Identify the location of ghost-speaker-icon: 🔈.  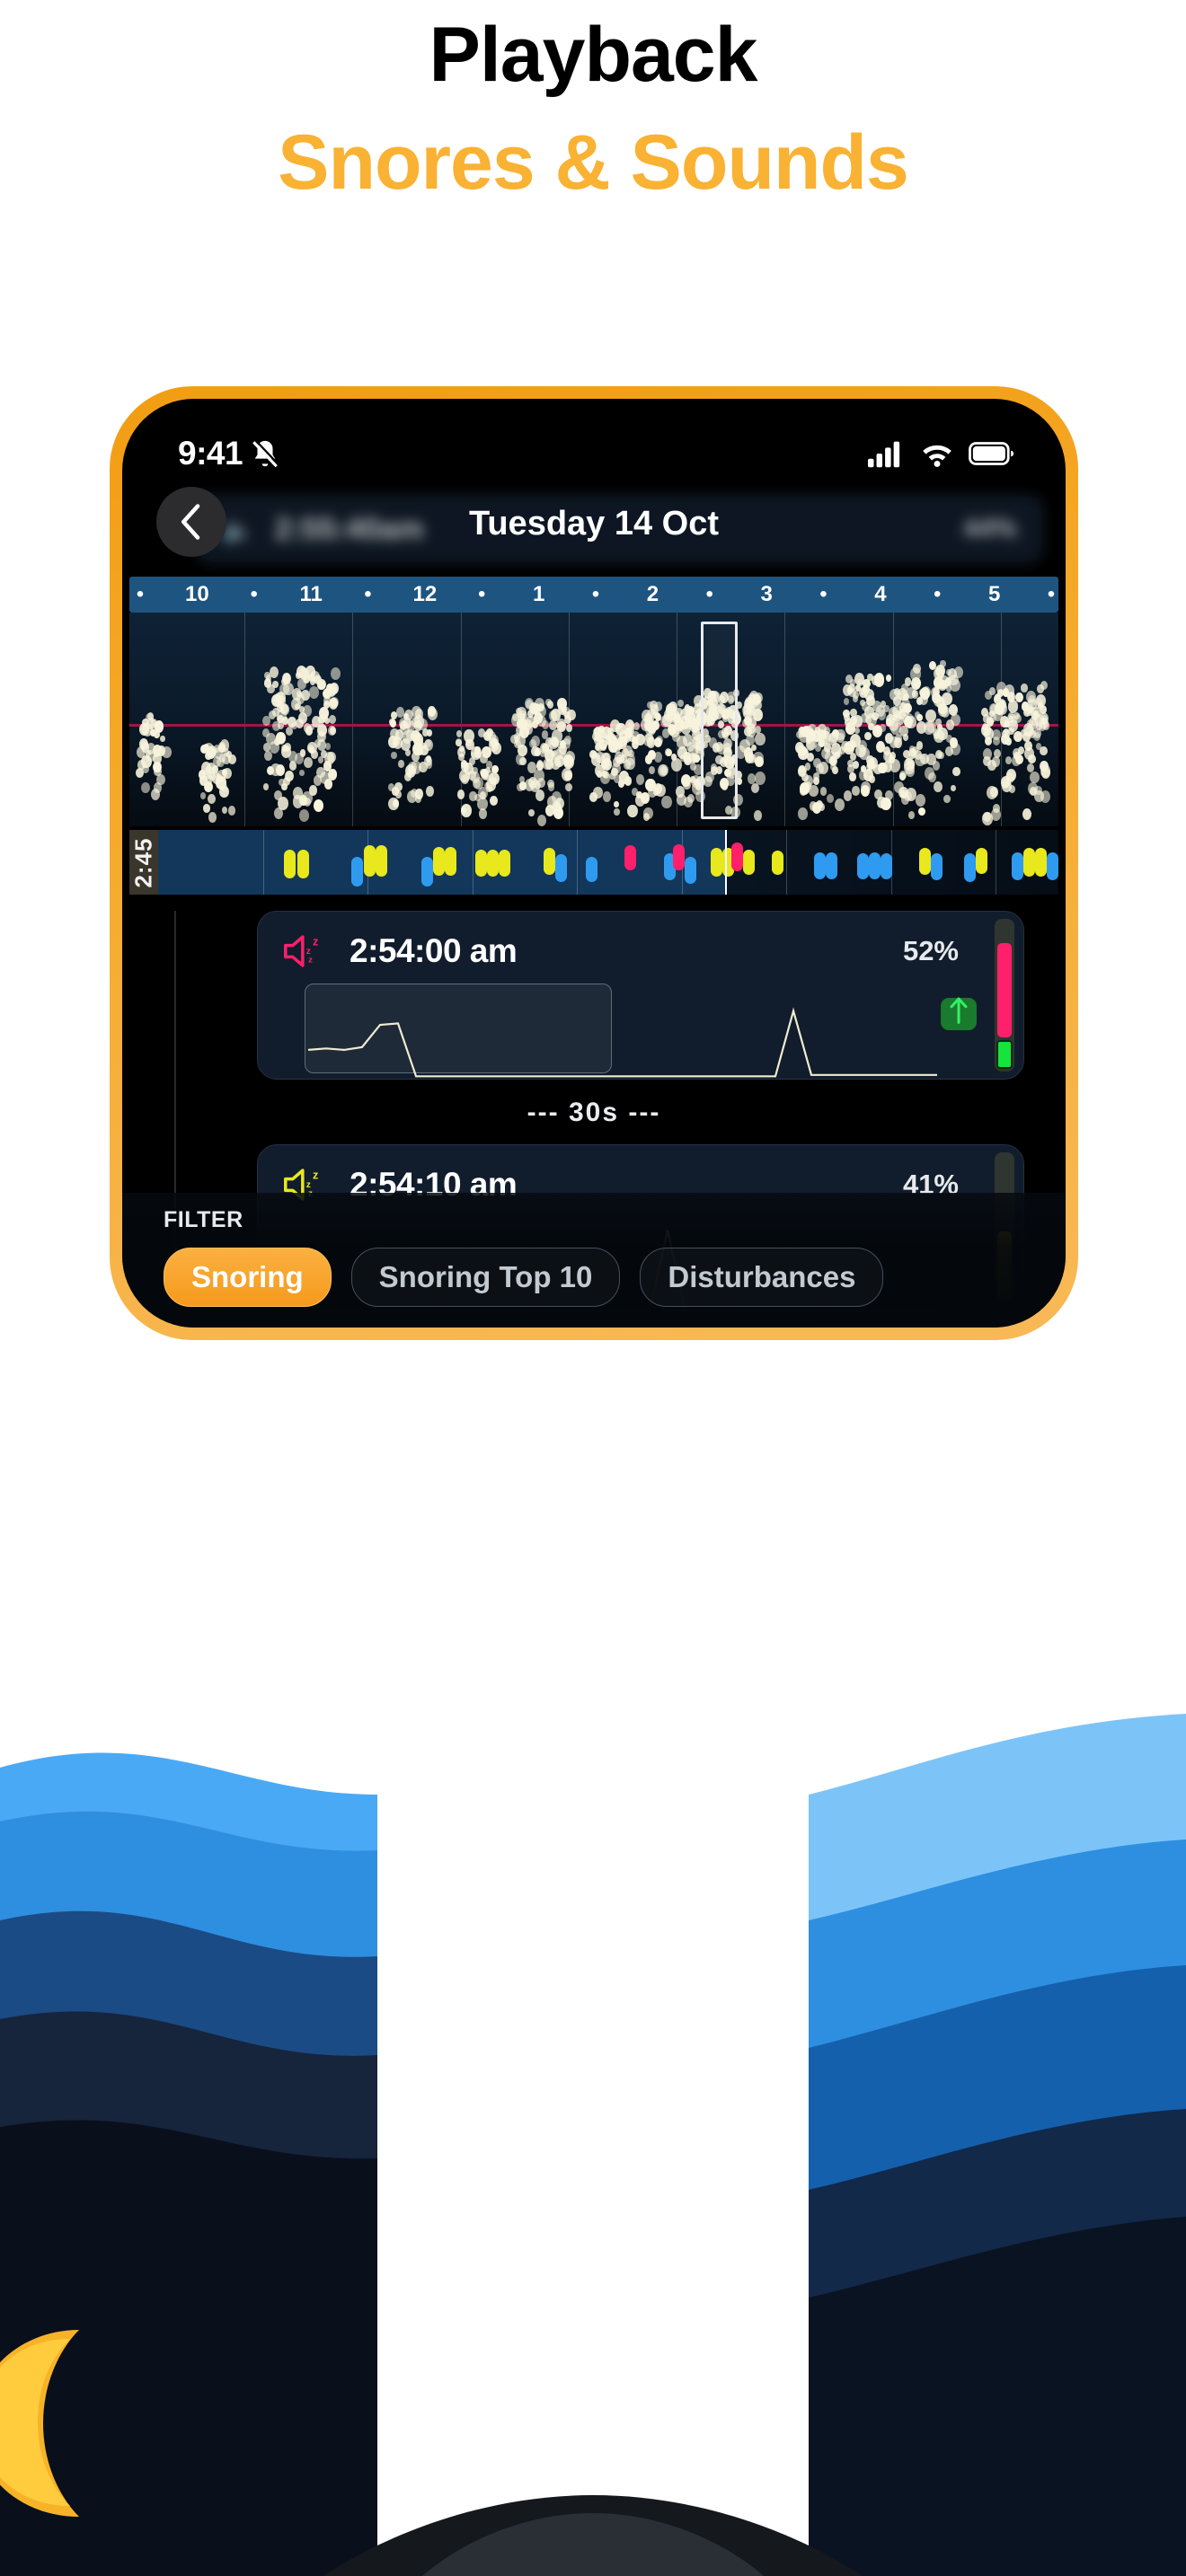
(238, 529).